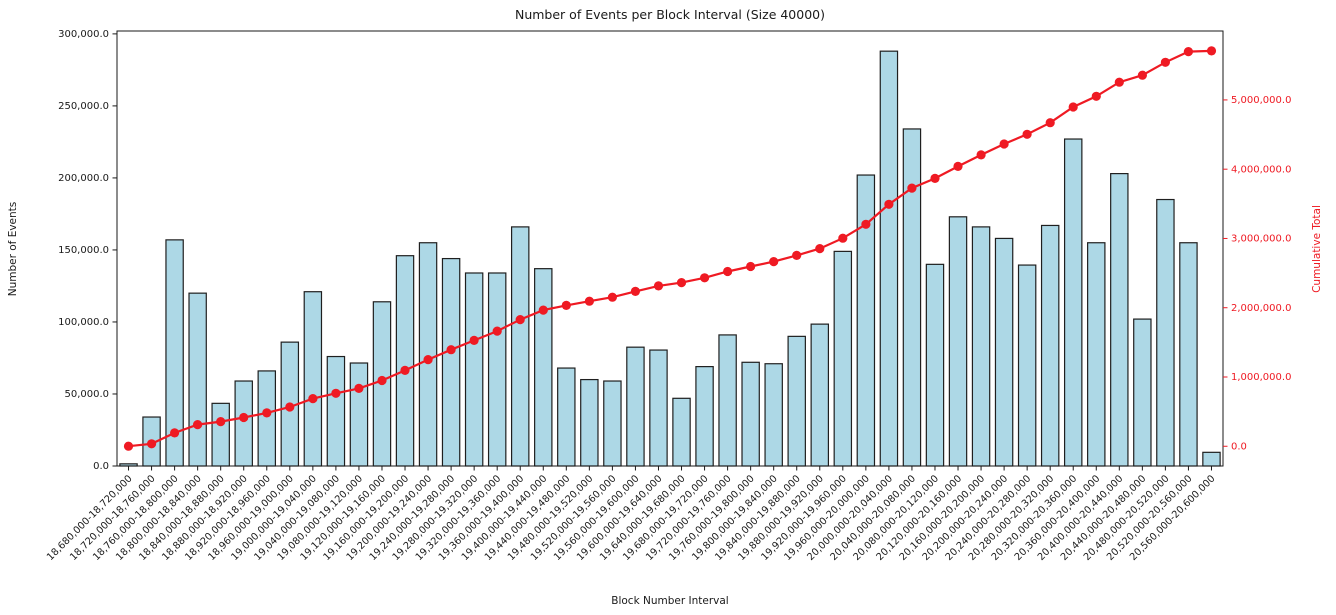  I want to click on y-tick-label-left: 50,000.0, so click(86, 394).